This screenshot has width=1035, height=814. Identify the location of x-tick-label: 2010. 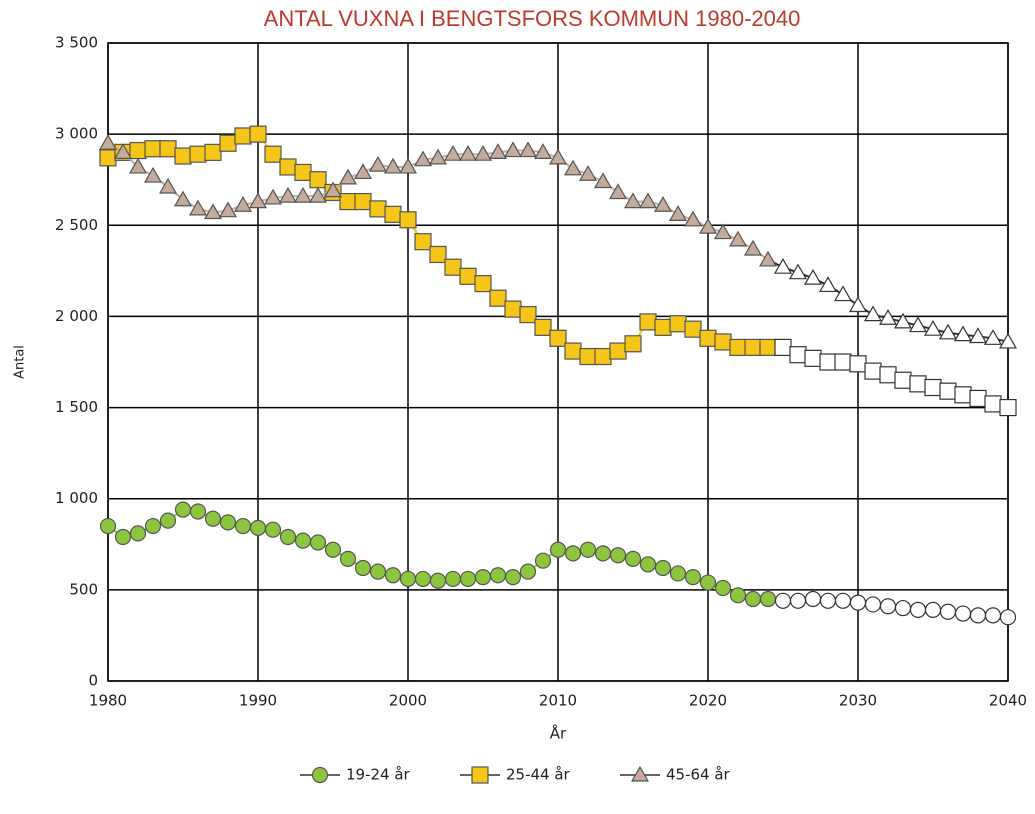
(558, 701).